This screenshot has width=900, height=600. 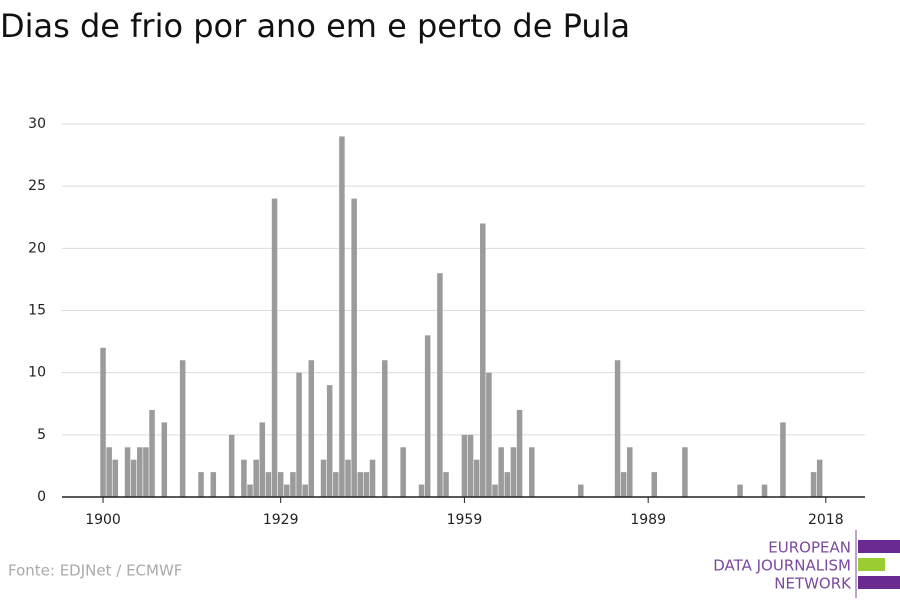 What do you see at coordinates (315, 26) in the screenshot?
I see `chart-title: Dias de frio por ano em e perto de Pula` at bounding box center [315, 26].